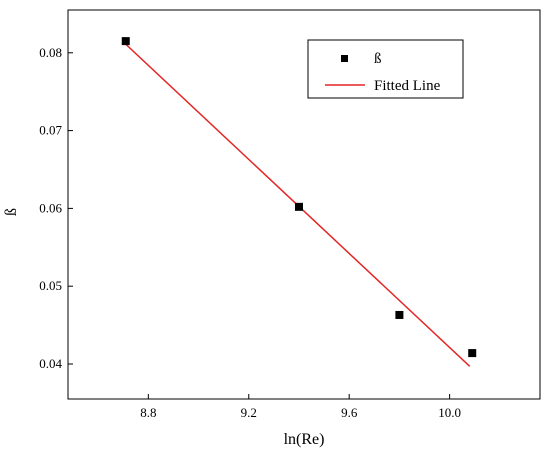 Image resolution: width=550 pixels, height=455 pixels. Describe the element at coordinates (50, 285) in the screenshot. I see `y-tick-label: 0.05` at that location.